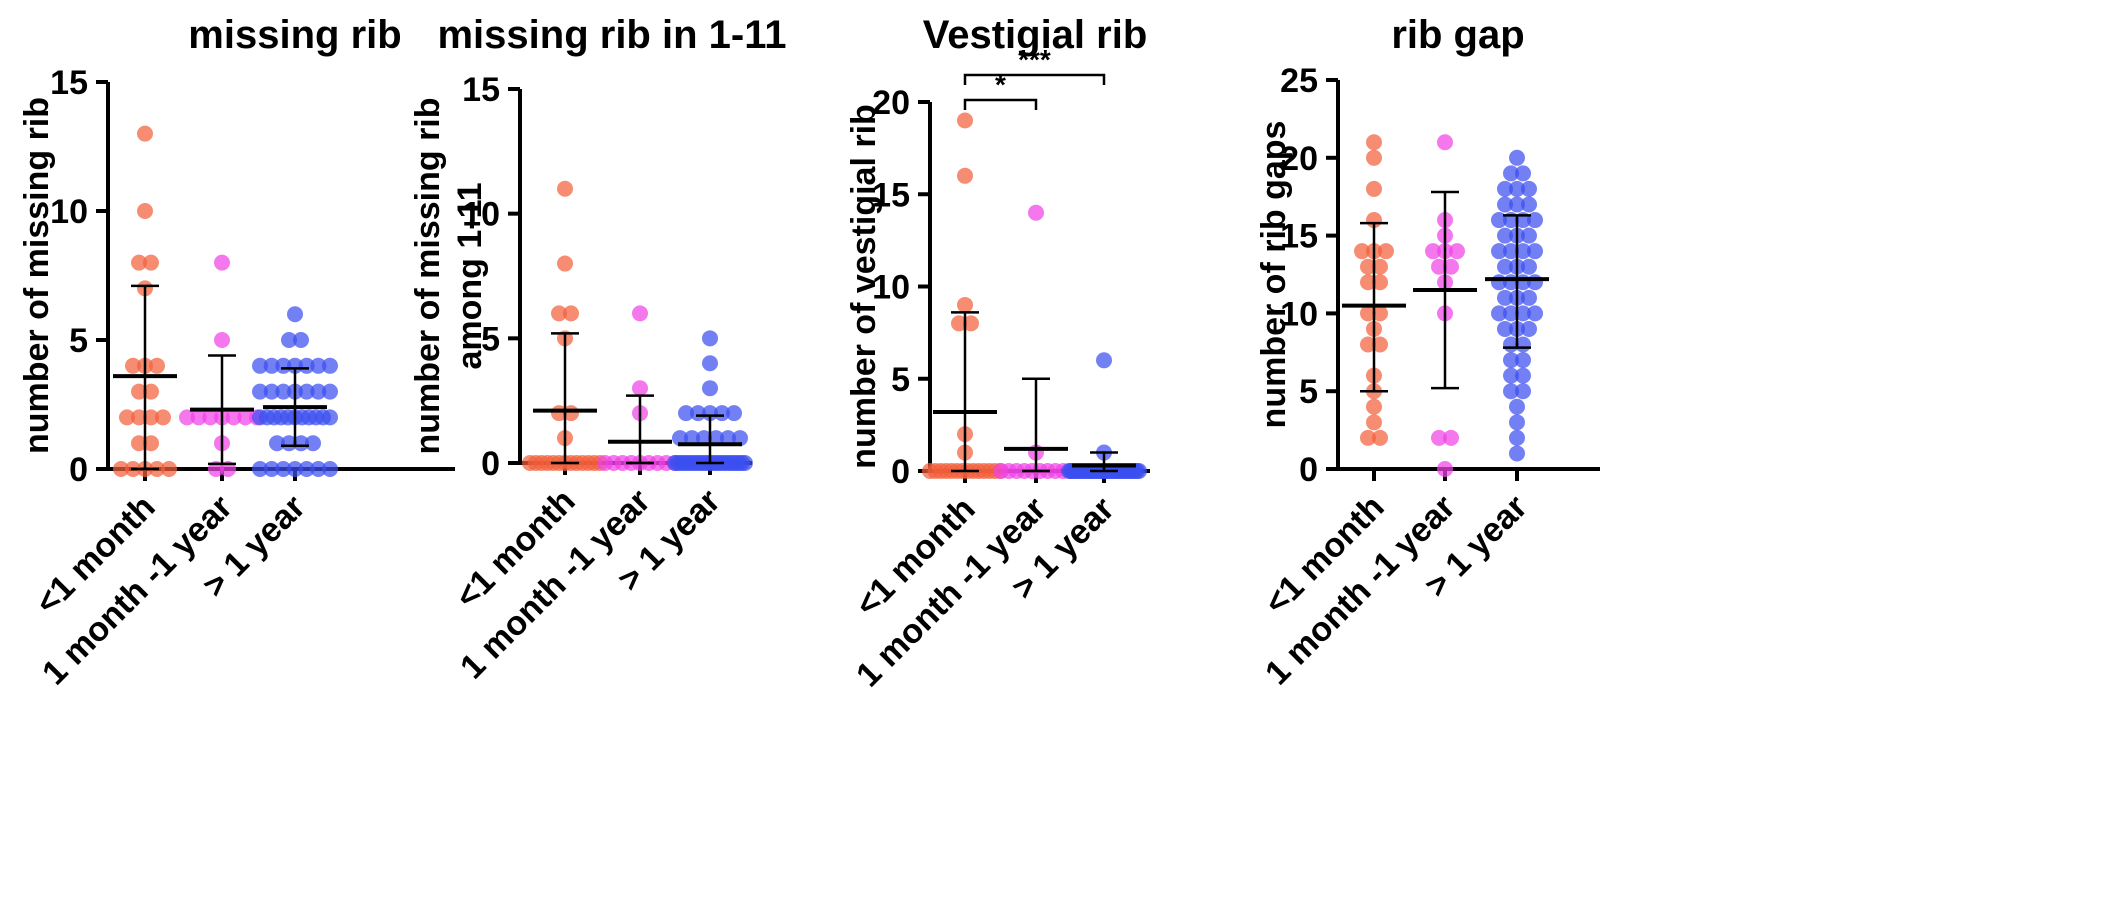  Describe the element at coordinates (611, 35) in the screenshot. I see `chart-title: missing rib in 1-11` at that location.